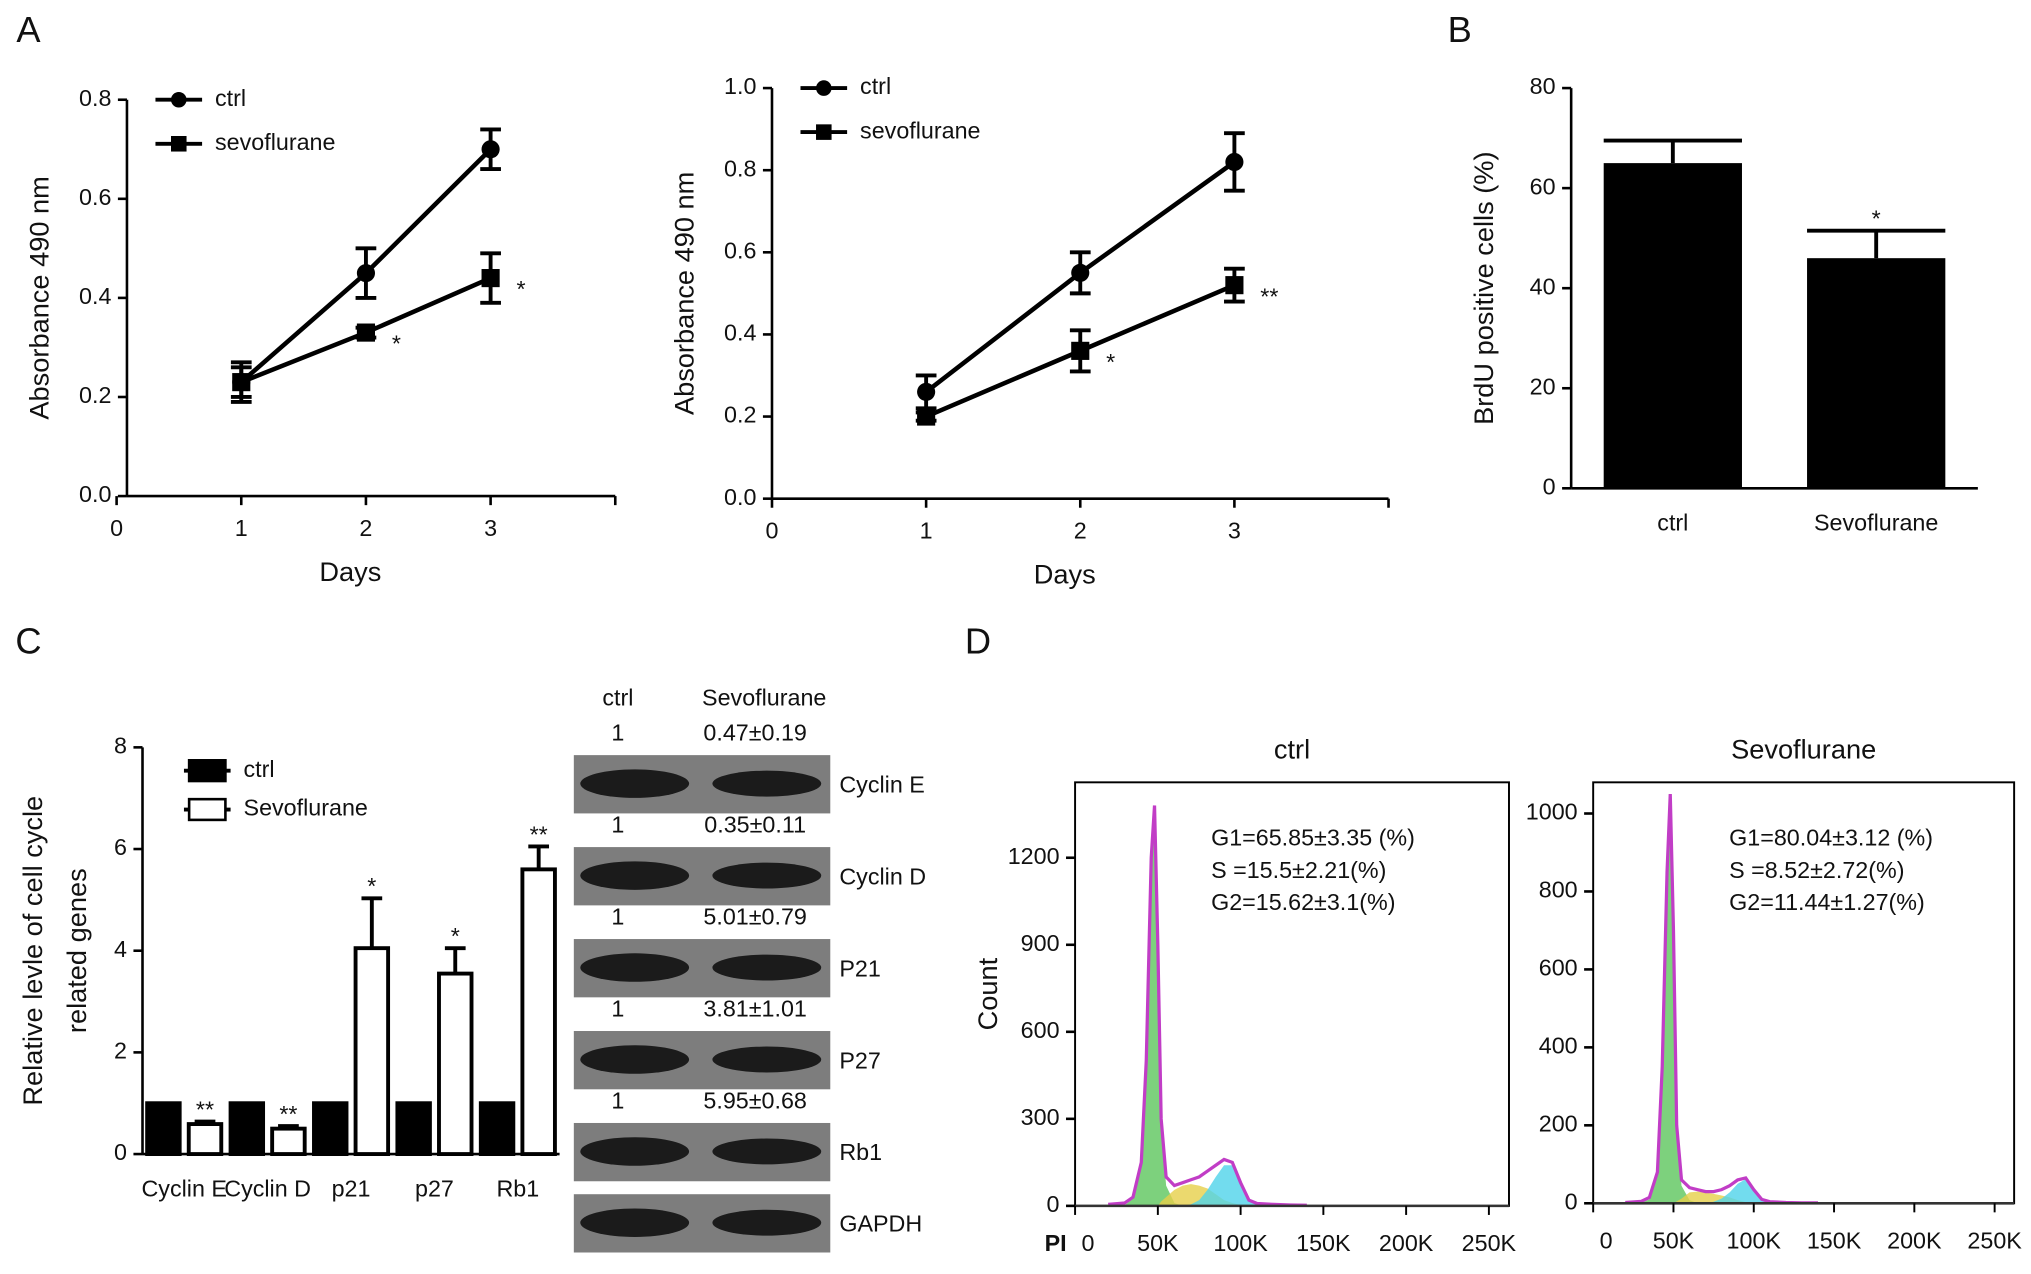 The height and width of the screenshot is (1274, 2031). I want to click on y-tick-label: 1200, so click(1034, 856).